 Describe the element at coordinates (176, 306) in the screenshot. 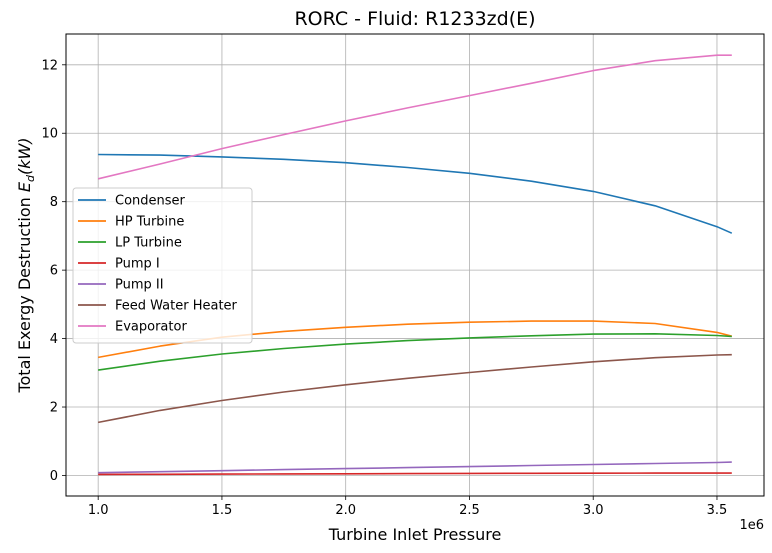

I see `legend-label: Feed Water Heater` at that location.